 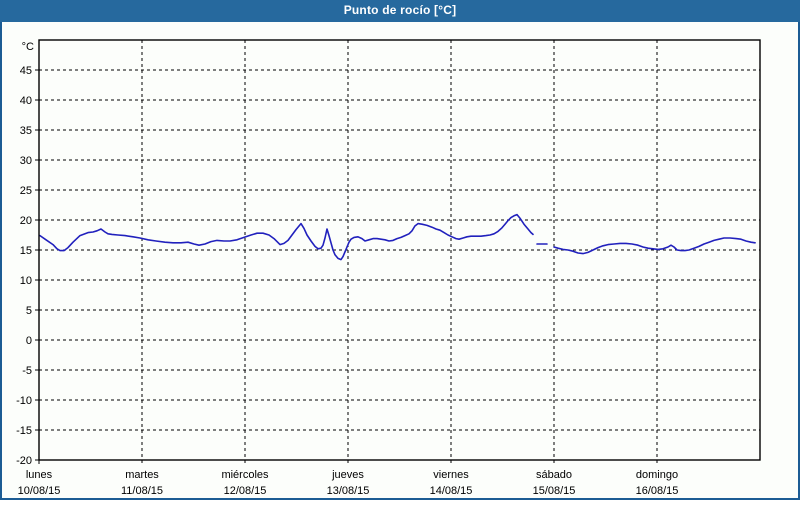 I want to click on y-tick-label: -10, so click(x=24, y=401).